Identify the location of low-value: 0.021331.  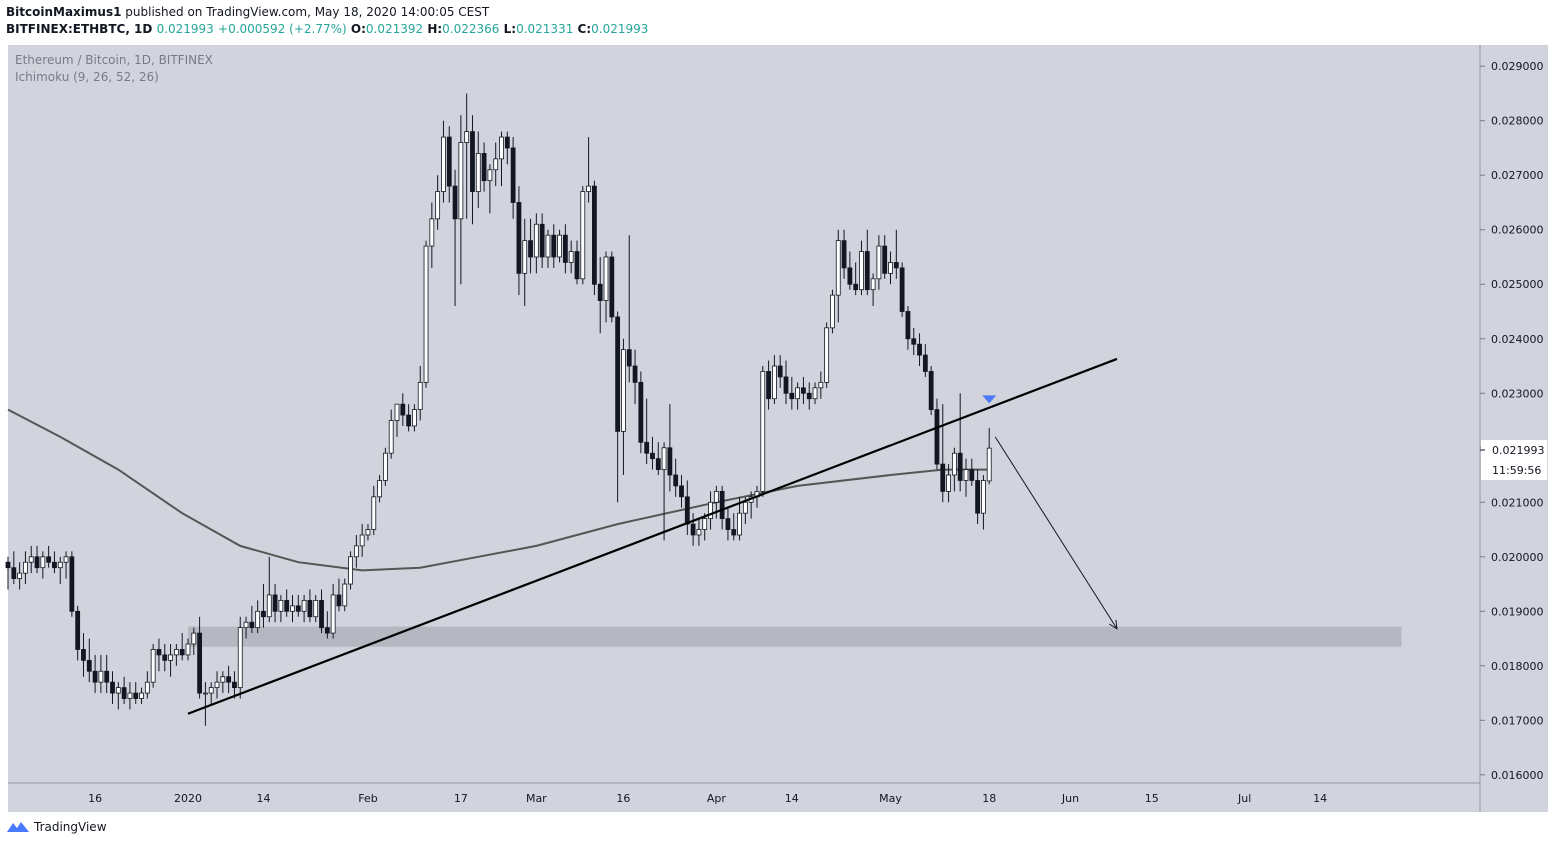
(545, 29).